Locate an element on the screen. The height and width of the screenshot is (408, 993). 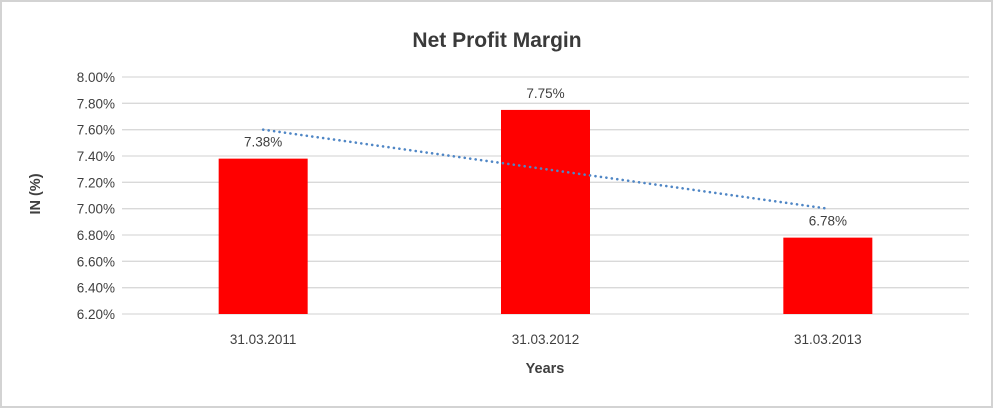
bar-data-label: 6.78% is located at coordinates (828, 221).